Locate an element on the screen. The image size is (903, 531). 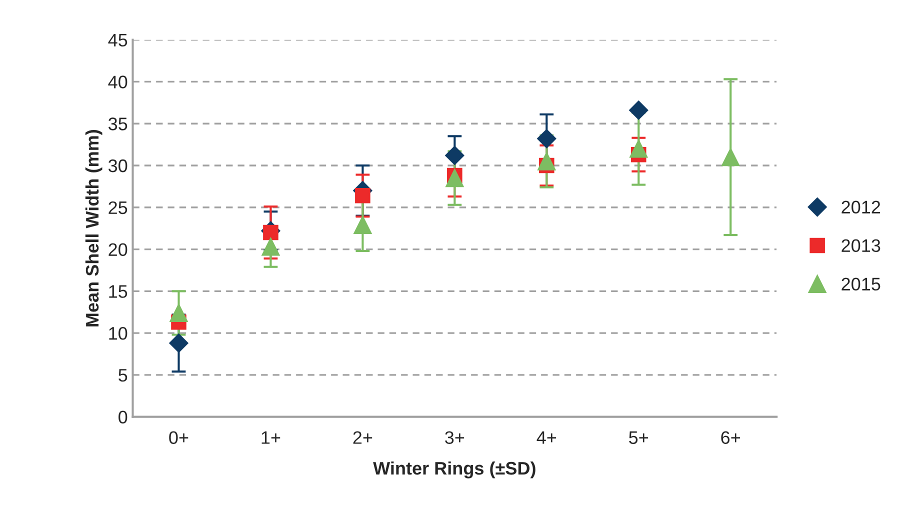
y-tick-label: 40 is located at coordinates (118, 82).